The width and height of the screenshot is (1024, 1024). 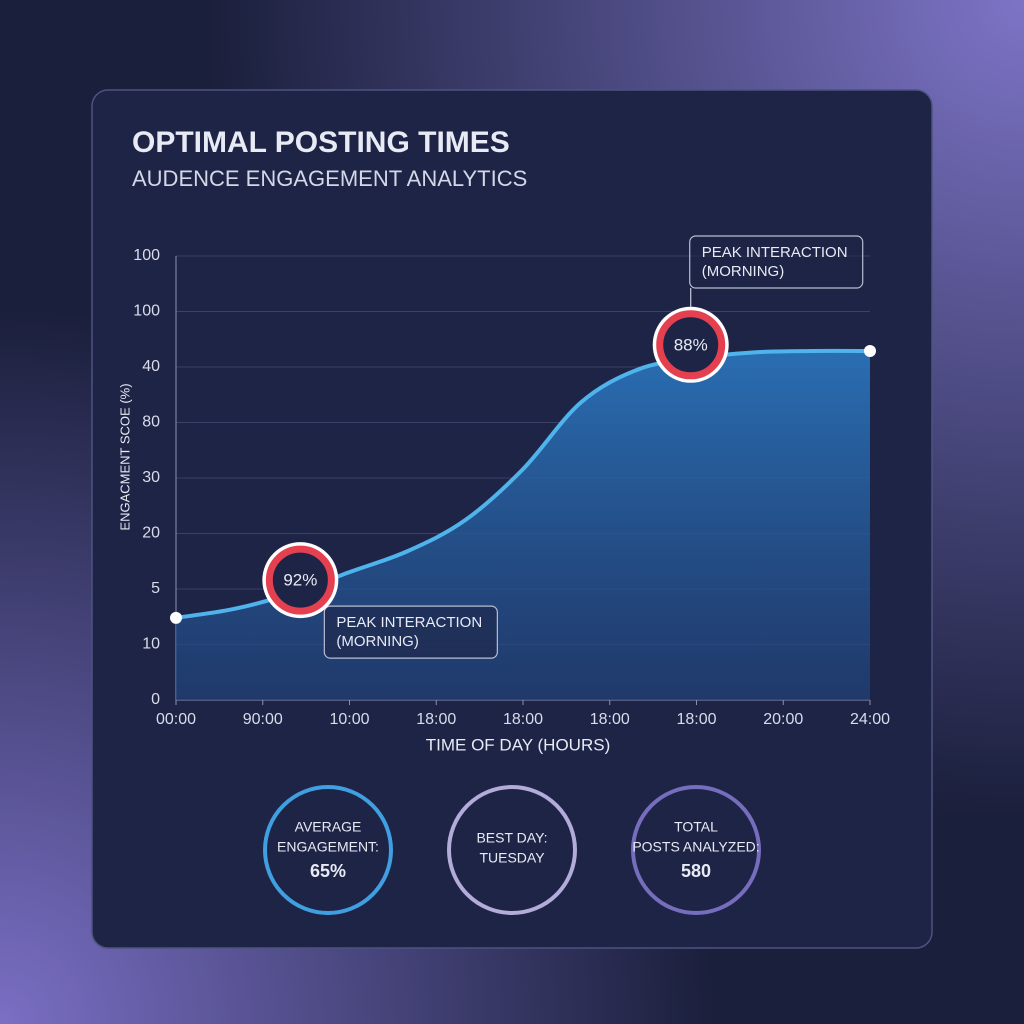 I want to click on x-tick-label: 24:00, so click(x=870, y=719).